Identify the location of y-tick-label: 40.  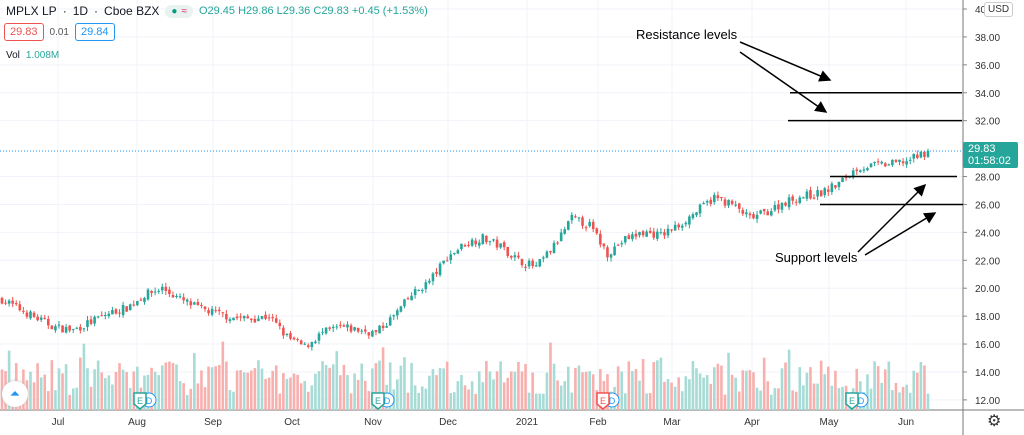
(981, 10).